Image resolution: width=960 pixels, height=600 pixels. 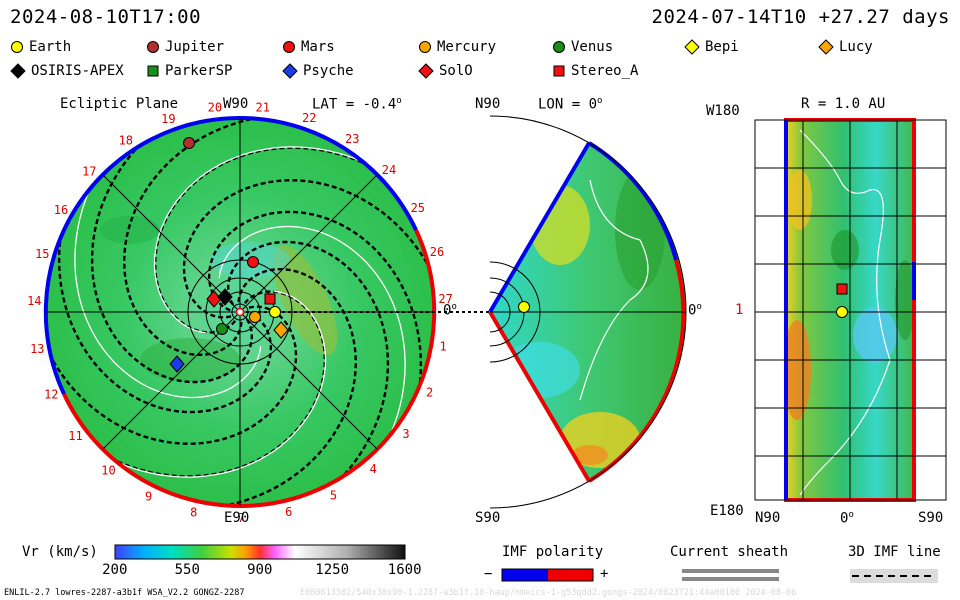 I want to click on legend-item-earth: Earth, so click(x=40, y=47).